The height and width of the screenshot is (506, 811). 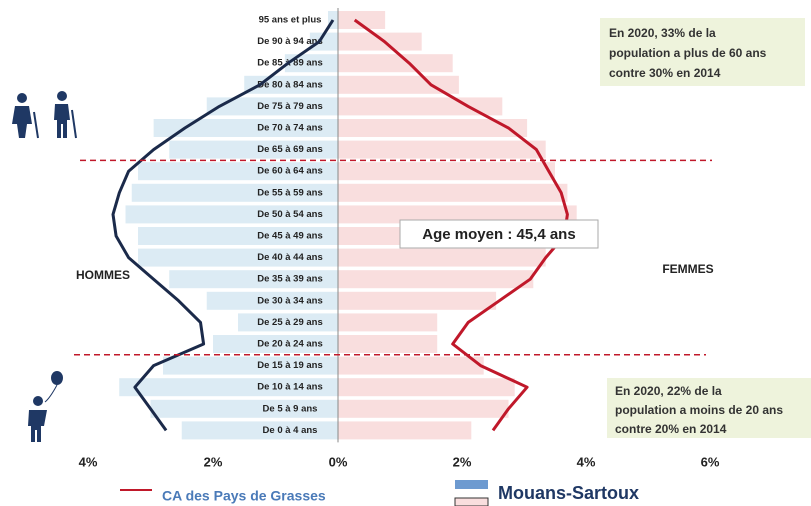 What do you see at coordinates (290, 149) in the screenshot?
I see `category-label: De 65 à 69 ans` at bounding box center [290, 149].